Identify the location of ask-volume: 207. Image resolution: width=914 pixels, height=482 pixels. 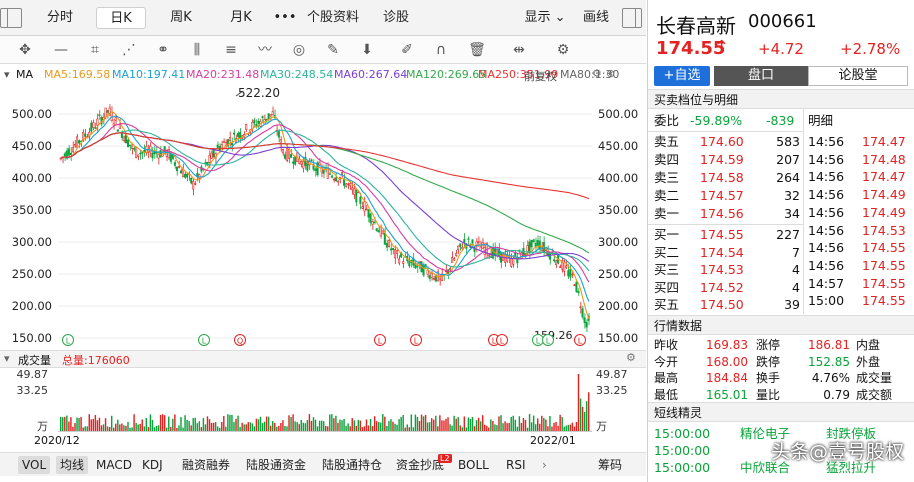
(788, 159).